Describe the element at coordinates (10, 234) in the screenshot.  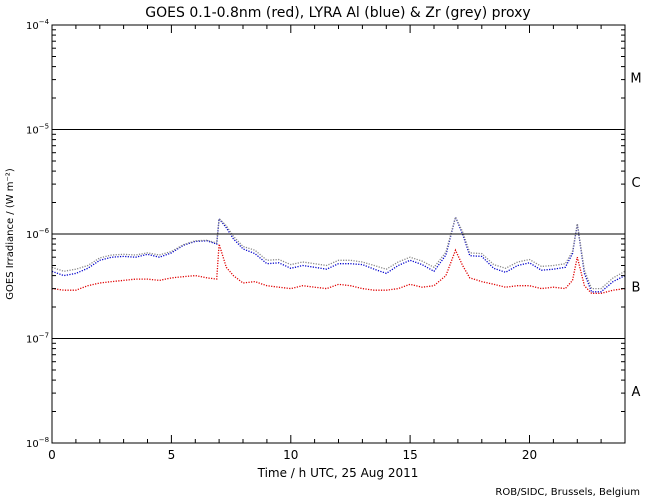
I see `y-axis-label: GOES Irradiance / (W m⁻²)` at that location.